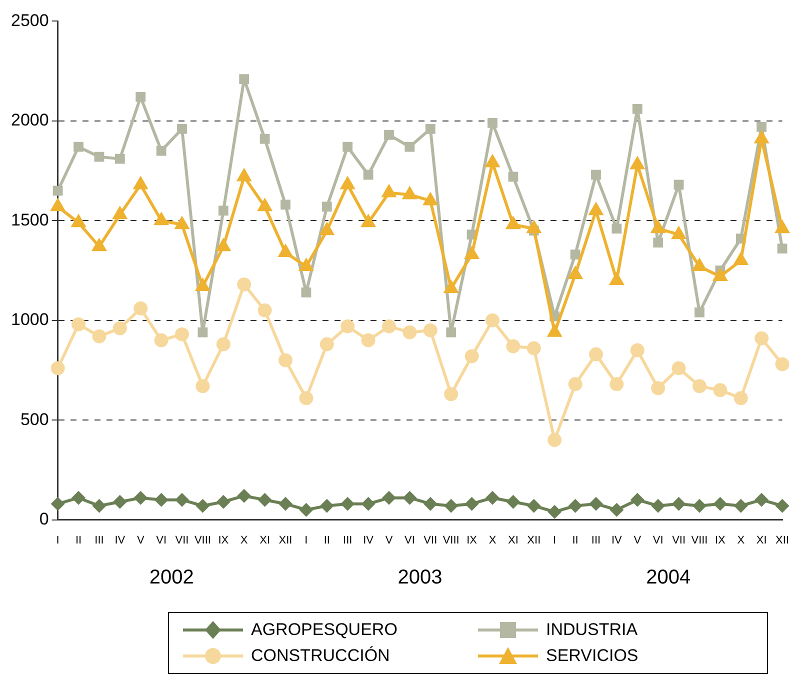  I want to click on y-tick-label: 1500, so click(29, 220).